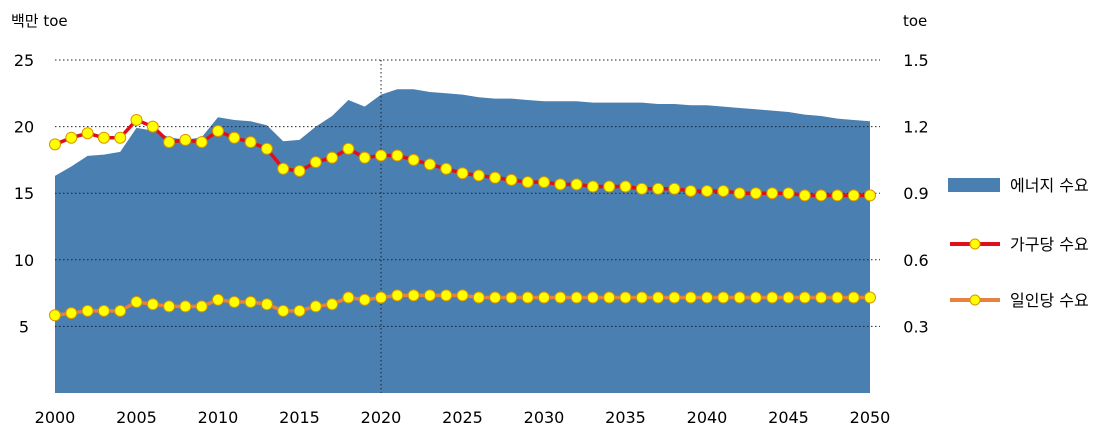 The width and height of the screenshot is (1118, 440). What do you see at coordinates (332, 304) in the screenshot?
I see `series-2-point-2017` at bounding box center [332, 304].